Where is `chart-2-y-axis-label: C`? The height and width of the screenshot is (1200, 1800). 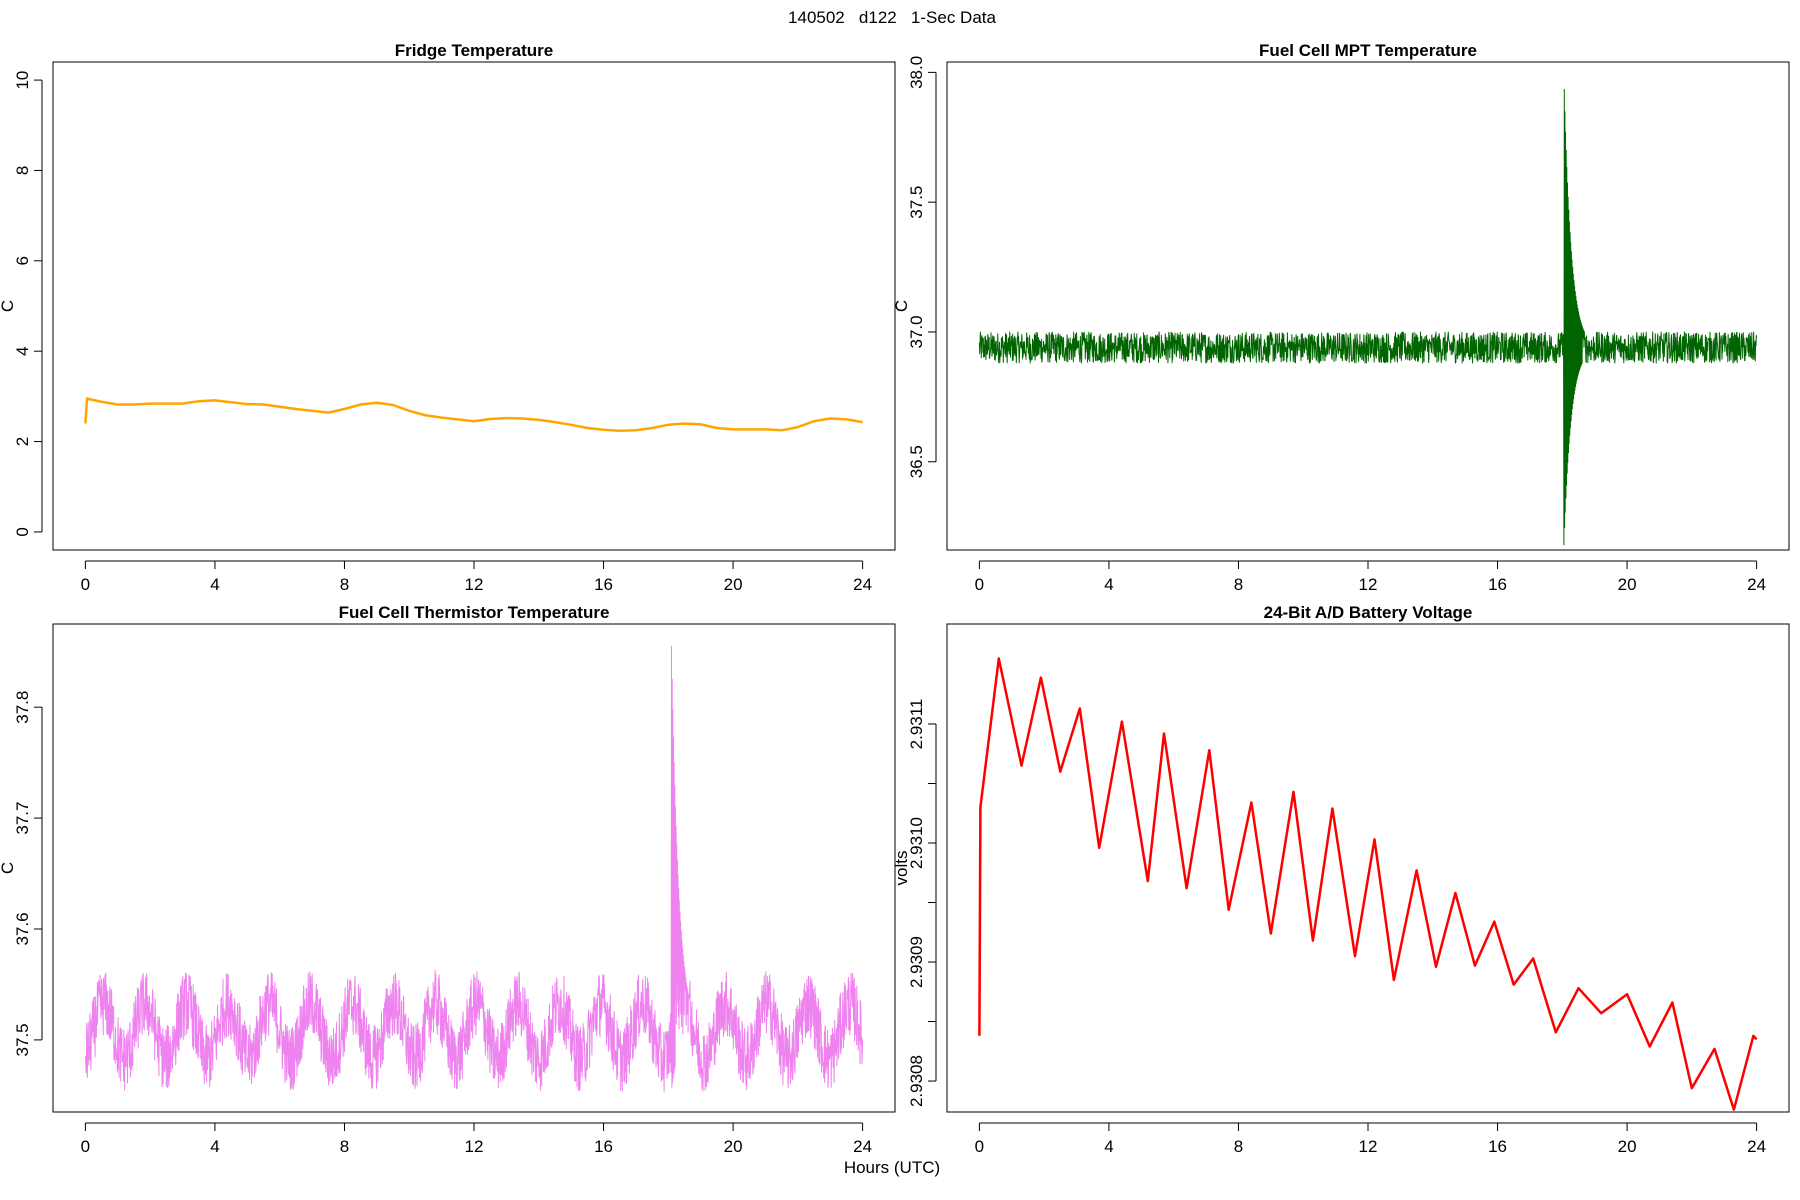
chart-2-y-axis-label: C is located at coordinates (8, 868).